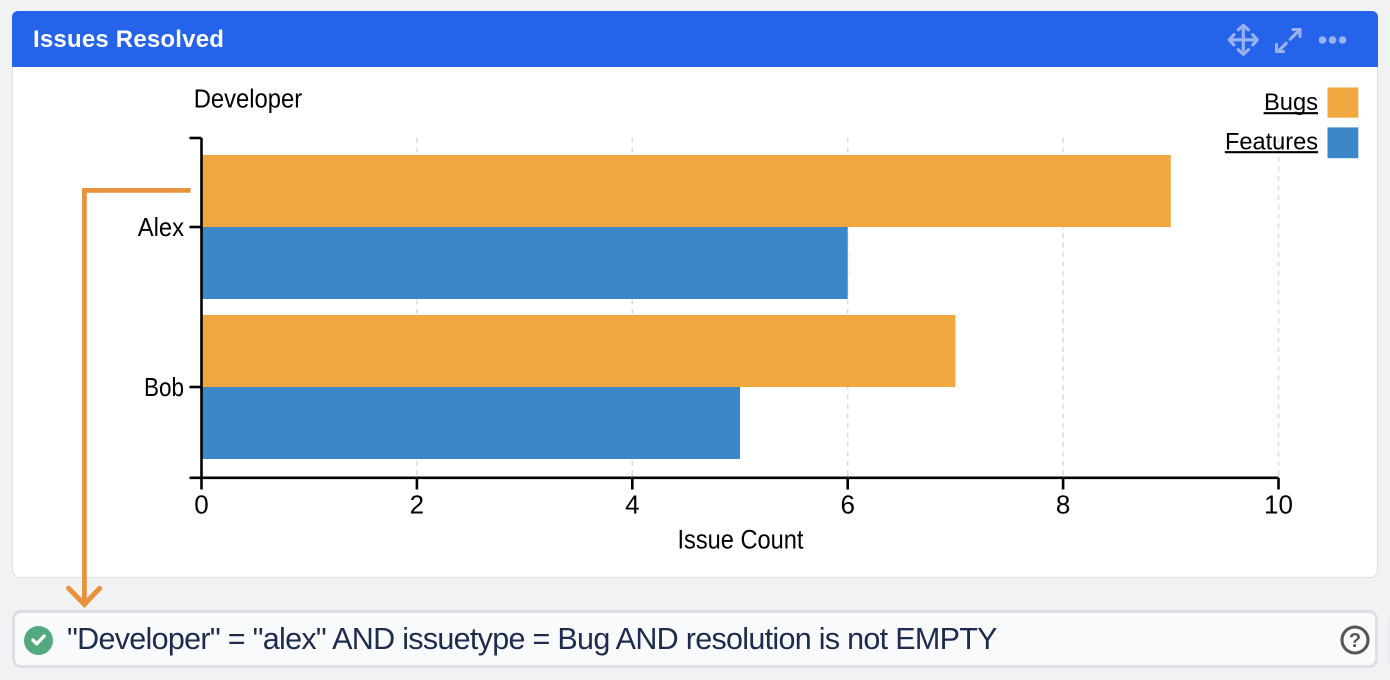  What do you see at coordinates (1278, 504) in the screenshot?
I see `svg-text: 10` at bounding box center [1278, 504].